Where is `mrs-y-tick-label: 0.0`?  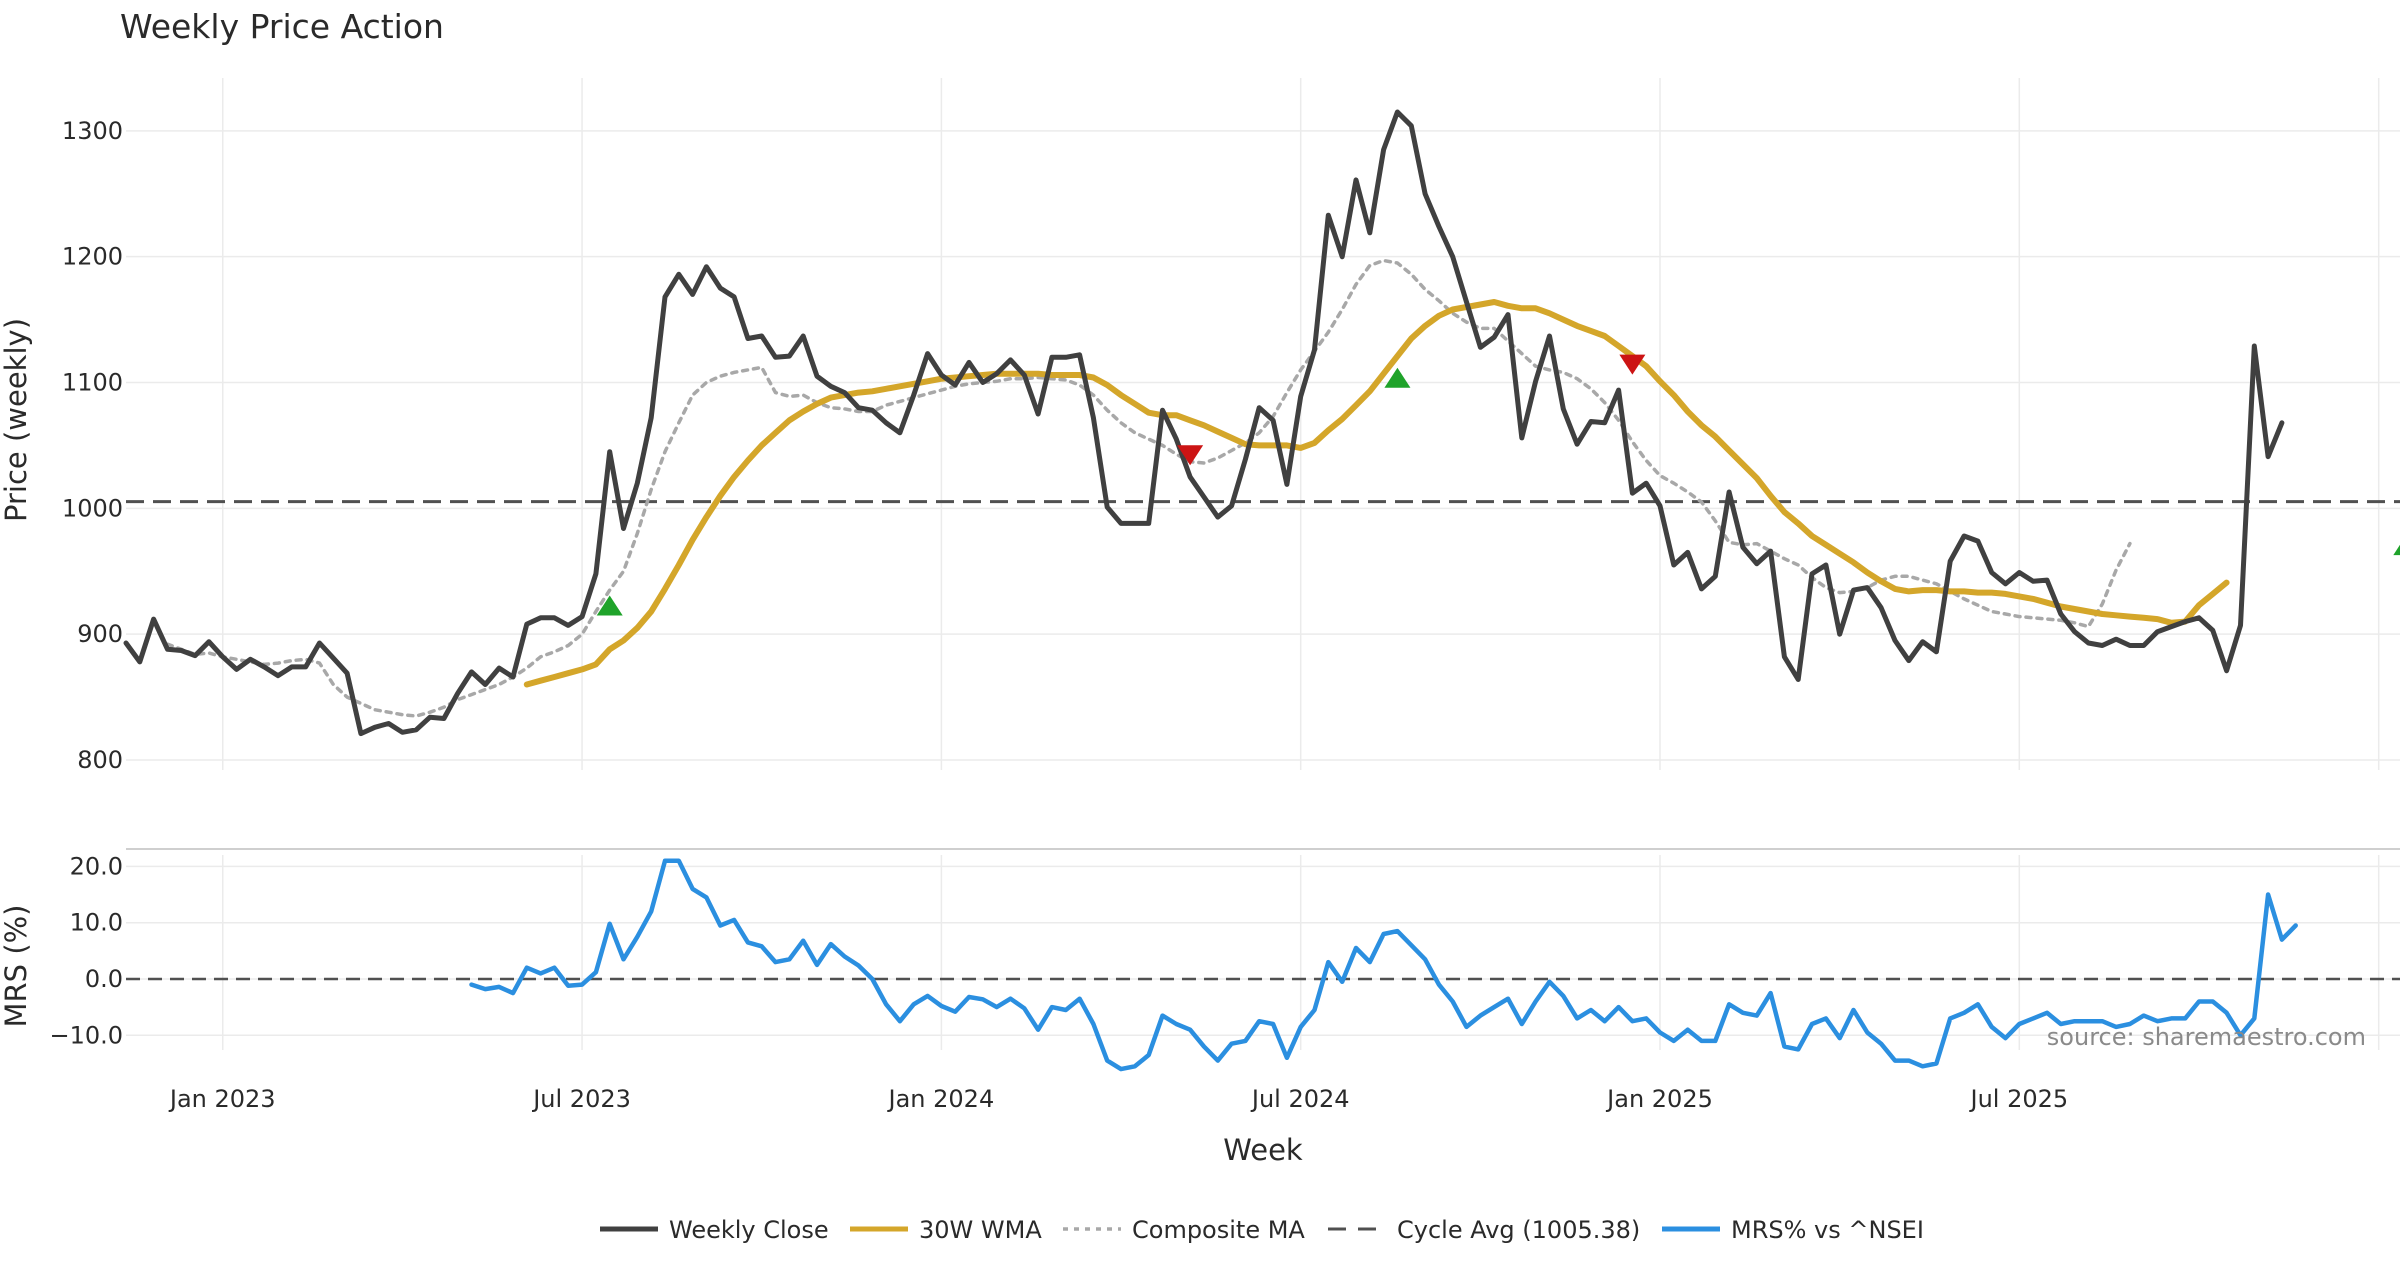
mrs-y-tick-label: 0.0 is located at coordinates (104, 979).